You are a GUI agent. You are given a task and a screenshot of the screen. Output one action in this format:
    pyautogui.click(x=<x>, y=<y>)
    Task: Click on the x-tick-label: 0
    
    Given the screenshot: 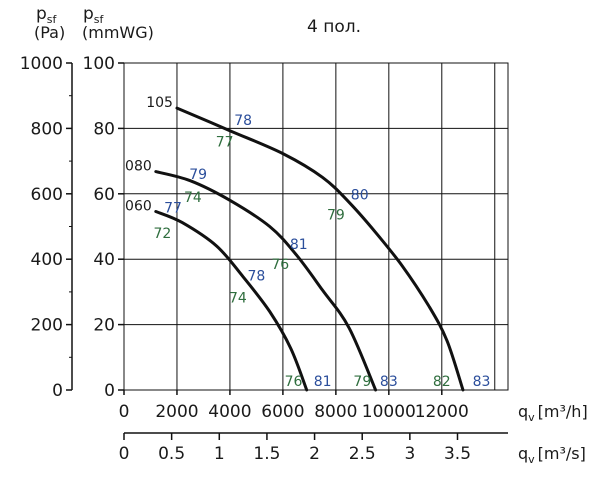 What is the action you would take?
    pyautogui.click(x=124, y=412)
    